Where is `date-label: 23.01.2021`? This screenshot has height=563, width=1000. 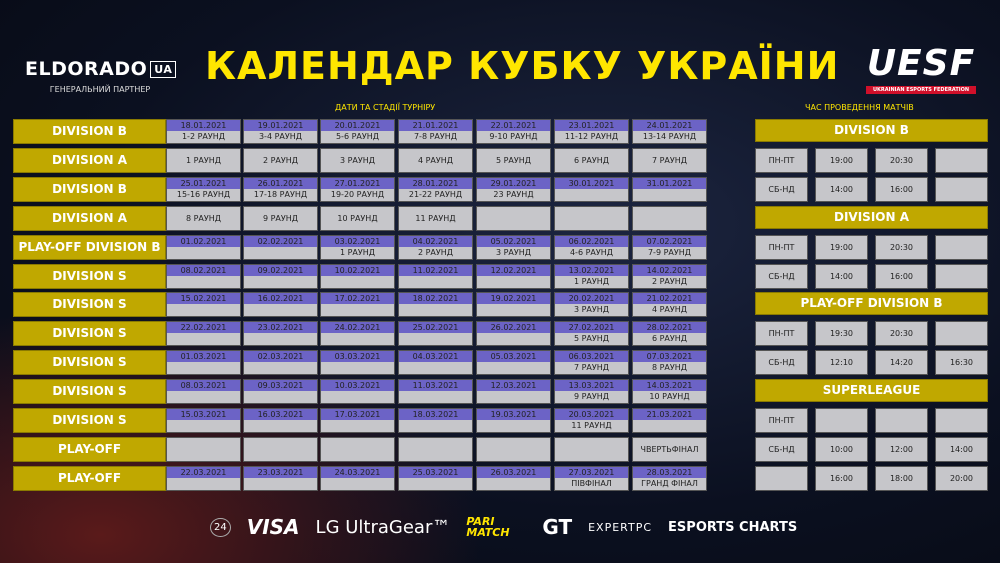
date-label: 23.01.2021 is located at coordinates (591, 125).